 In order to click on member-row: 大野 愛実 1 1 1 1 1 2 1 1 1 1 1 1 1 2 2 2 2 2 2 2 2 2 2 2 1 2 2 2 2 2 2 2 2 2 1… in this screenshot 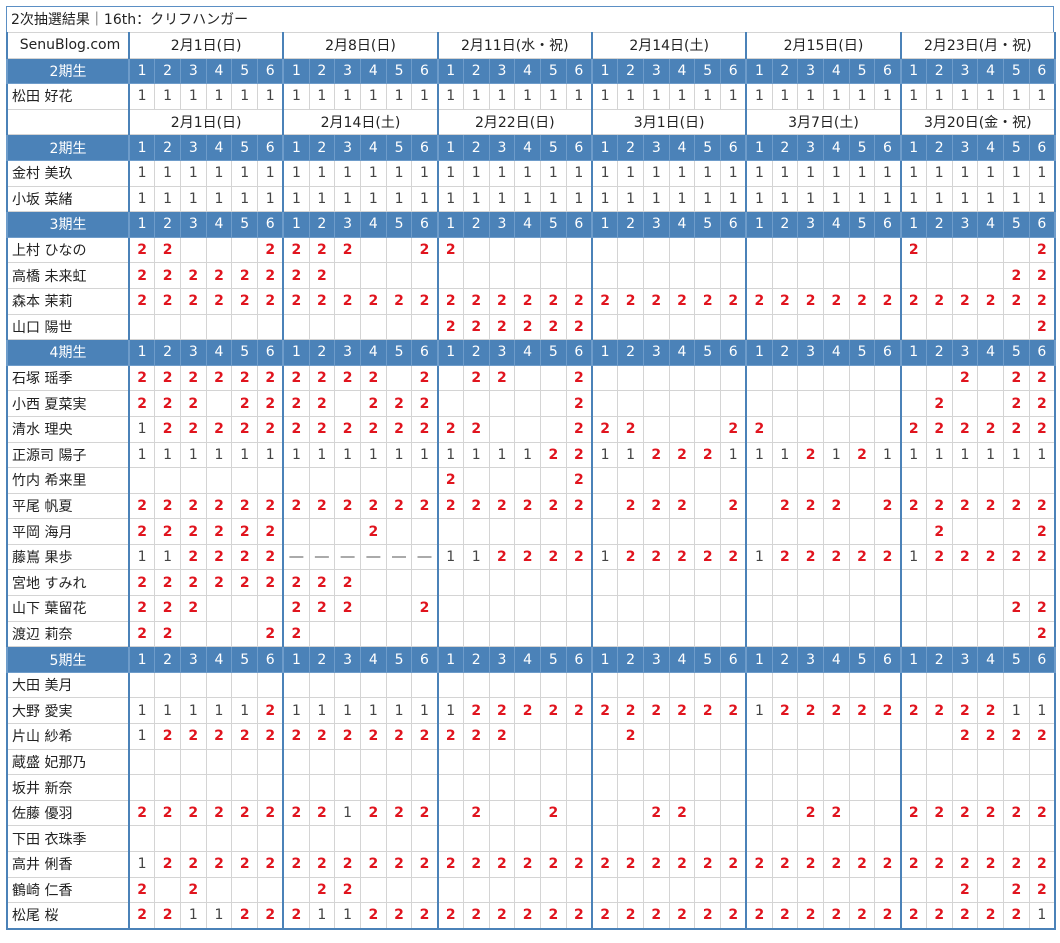, I will do `click(531, 711)`.